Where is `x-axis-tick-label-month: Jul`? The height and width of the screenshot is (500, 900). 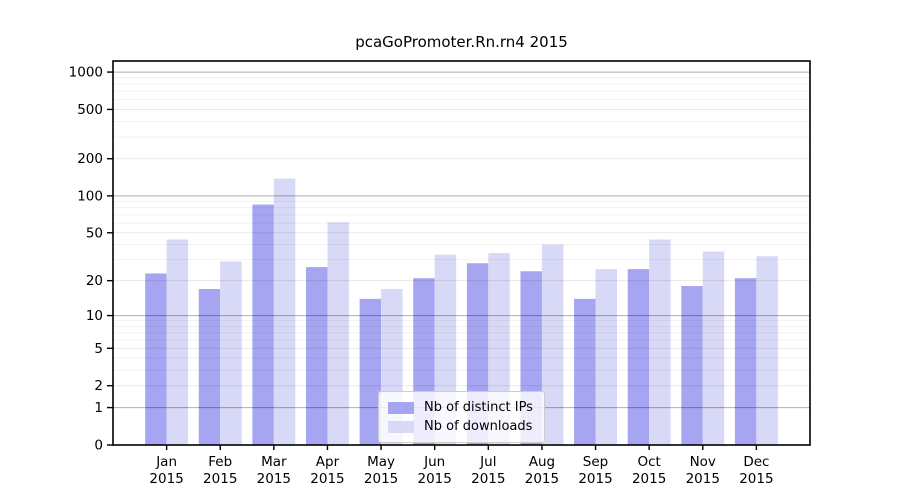
x-axis-tick-label-month: Jul is located at coordinates (487, 462).